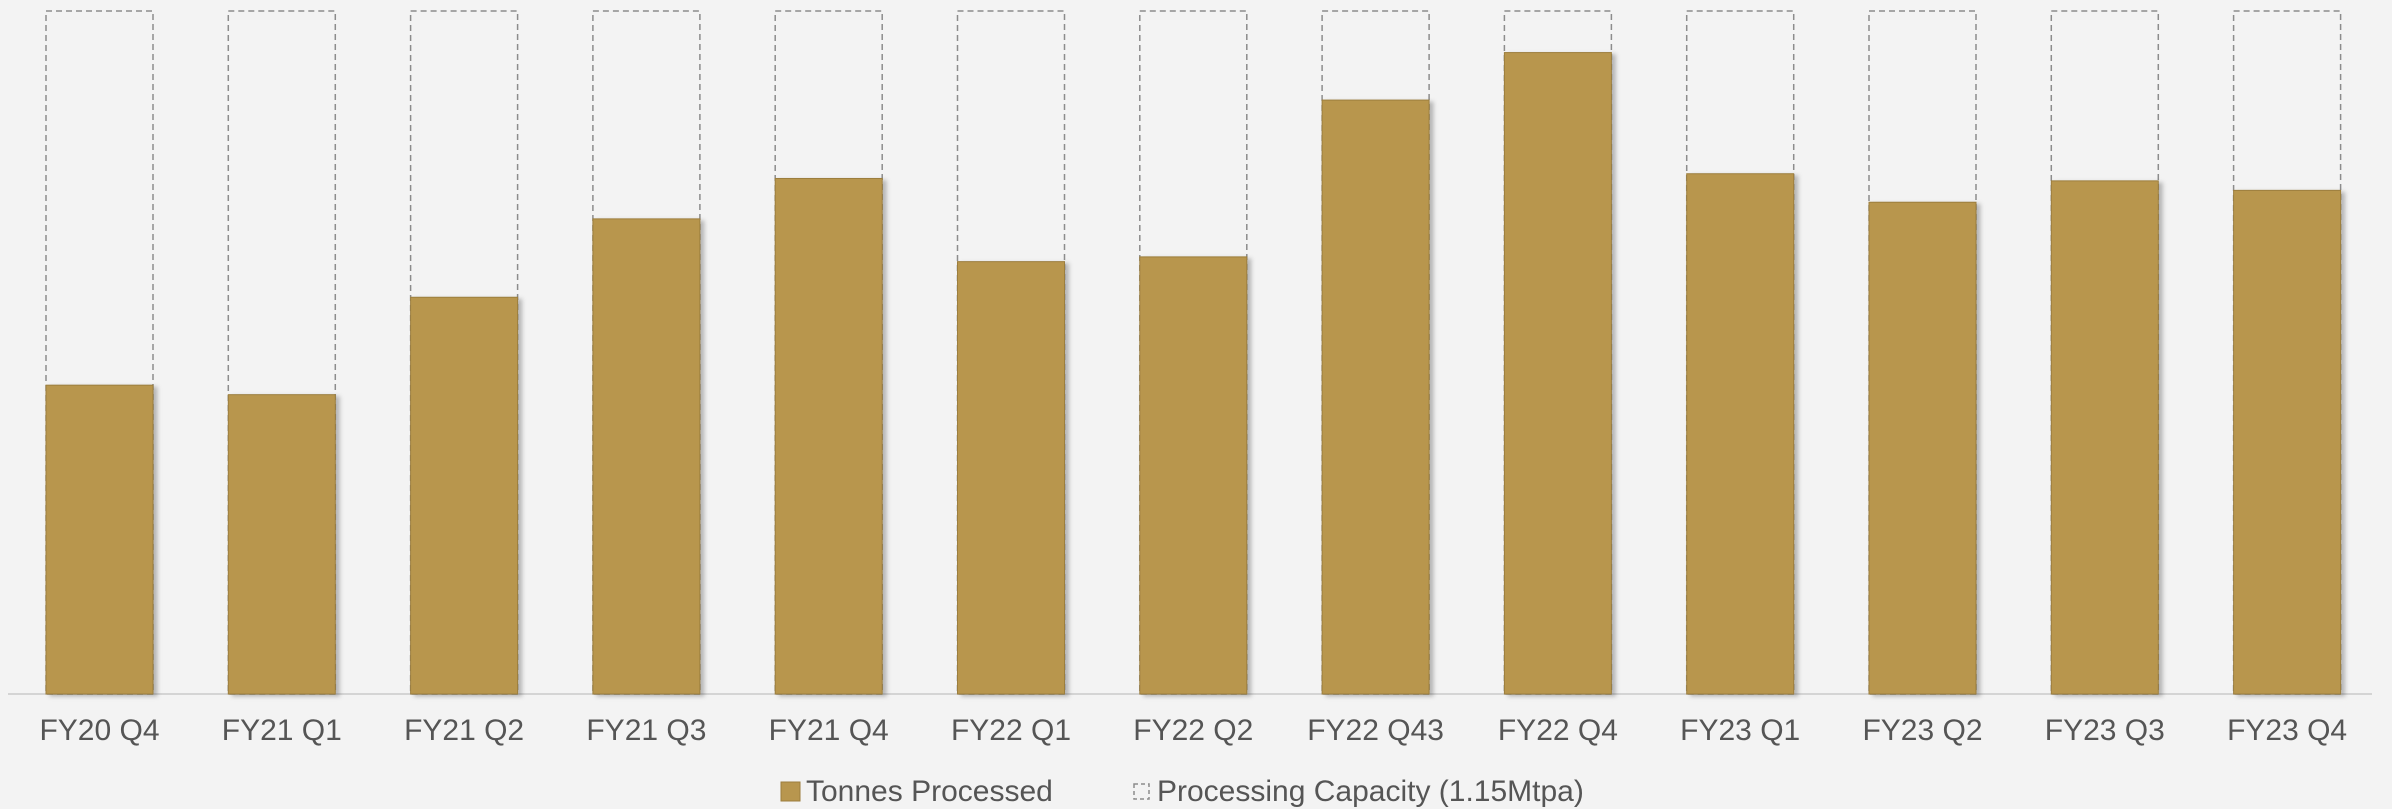 Image resolution: width=2392 pixels, height=809 pixels. Describe the element at coordinates (1370, 791) in the screenshot. I see `legend-label: Processing Capacity (1.15Mtpa)` at that location.